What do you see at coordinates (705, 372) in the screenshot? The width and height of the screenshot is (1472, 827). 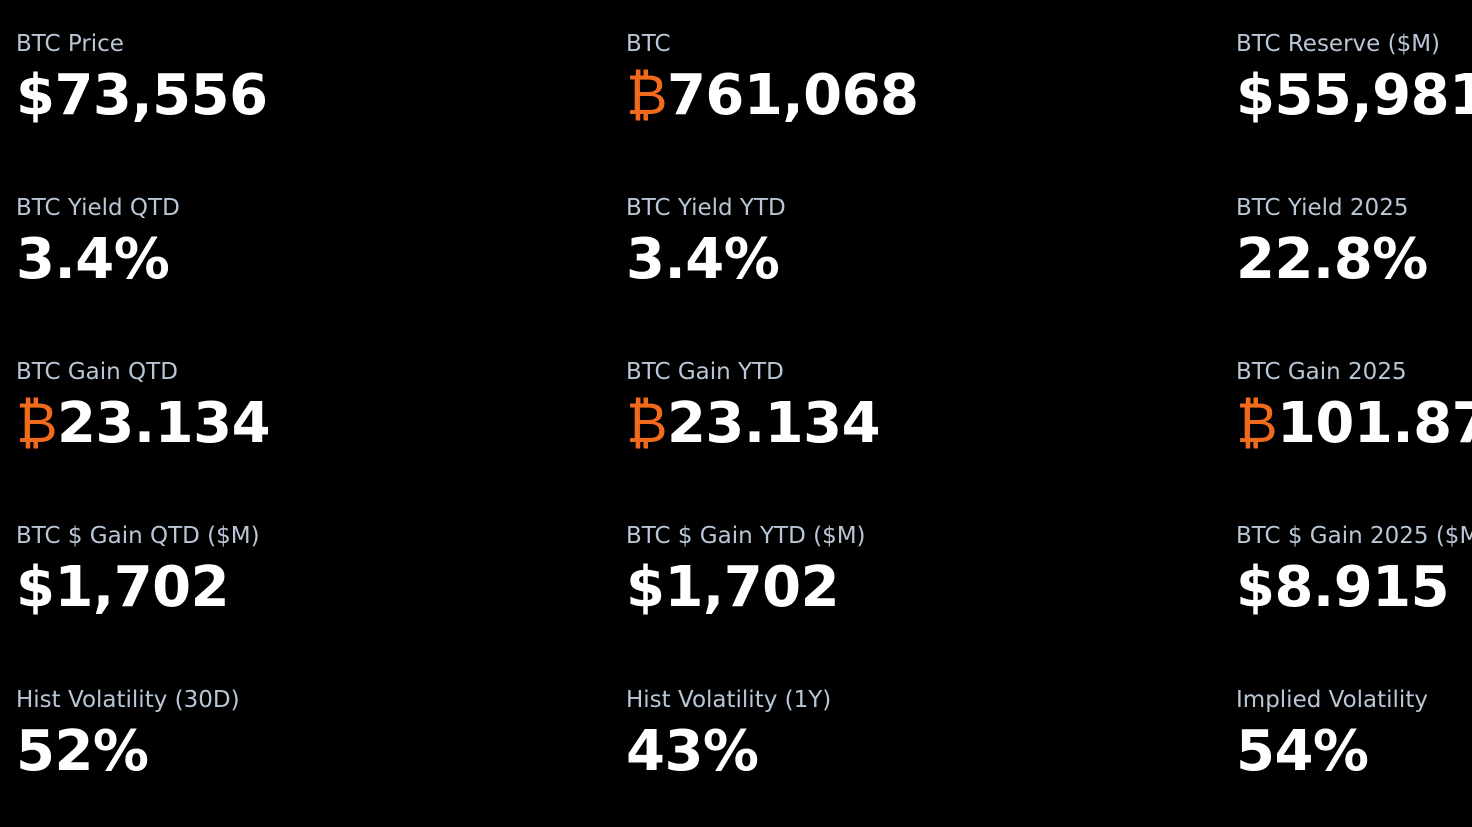 I see `metric-label: BTC Gain YTD` at bounding box center [705, 372].